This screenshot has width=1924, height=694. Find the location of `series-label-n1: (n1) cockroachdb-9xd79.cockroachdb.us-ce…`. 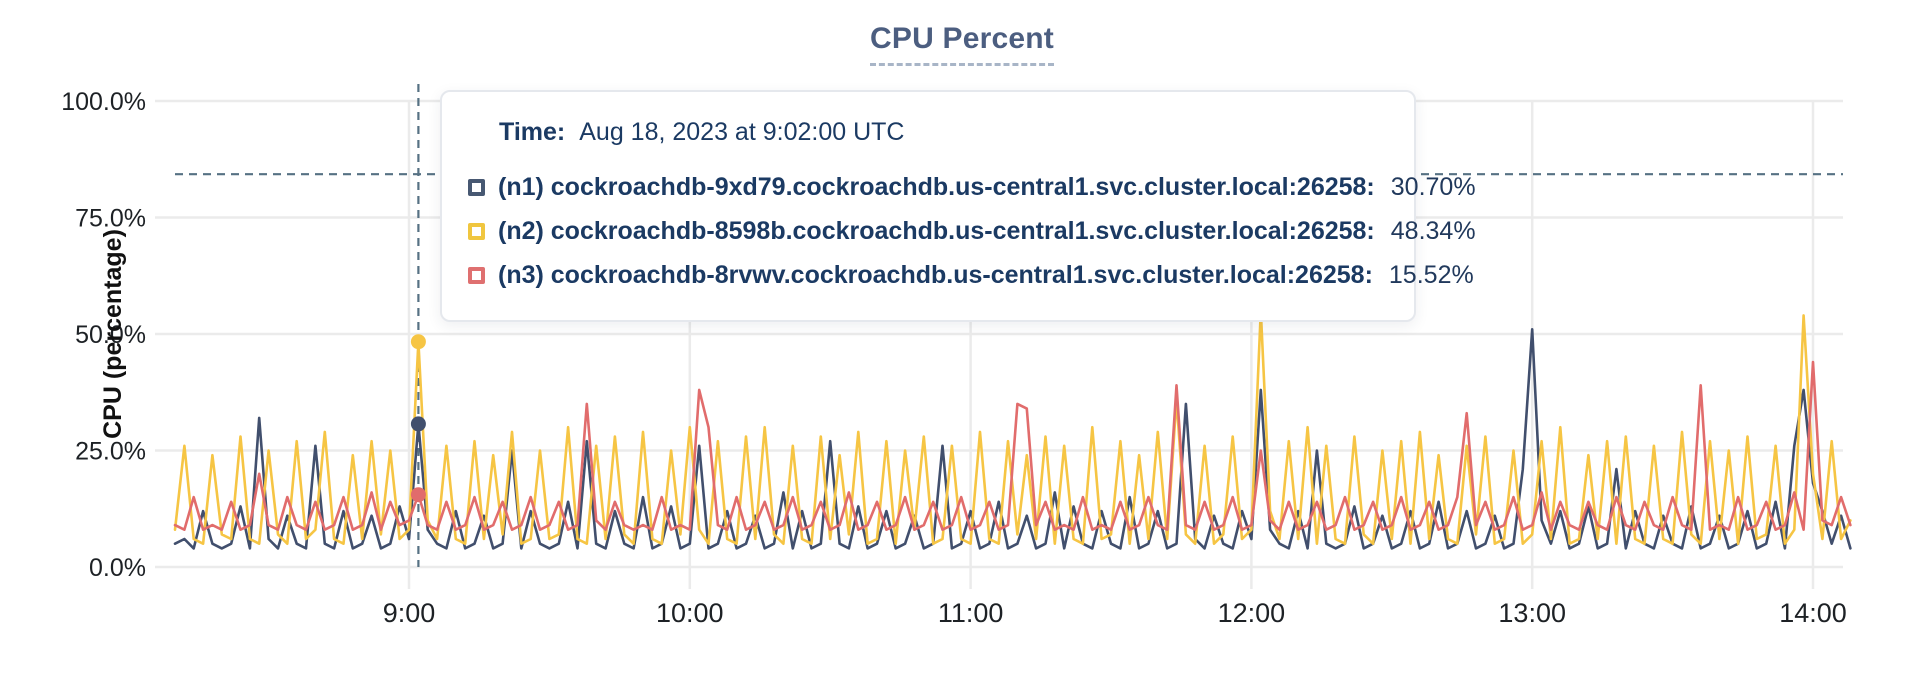

series-label-n1: (n1) cockroachdb-9xd79.cockroachdb.us-ce… is located at coordinates (936, 187).